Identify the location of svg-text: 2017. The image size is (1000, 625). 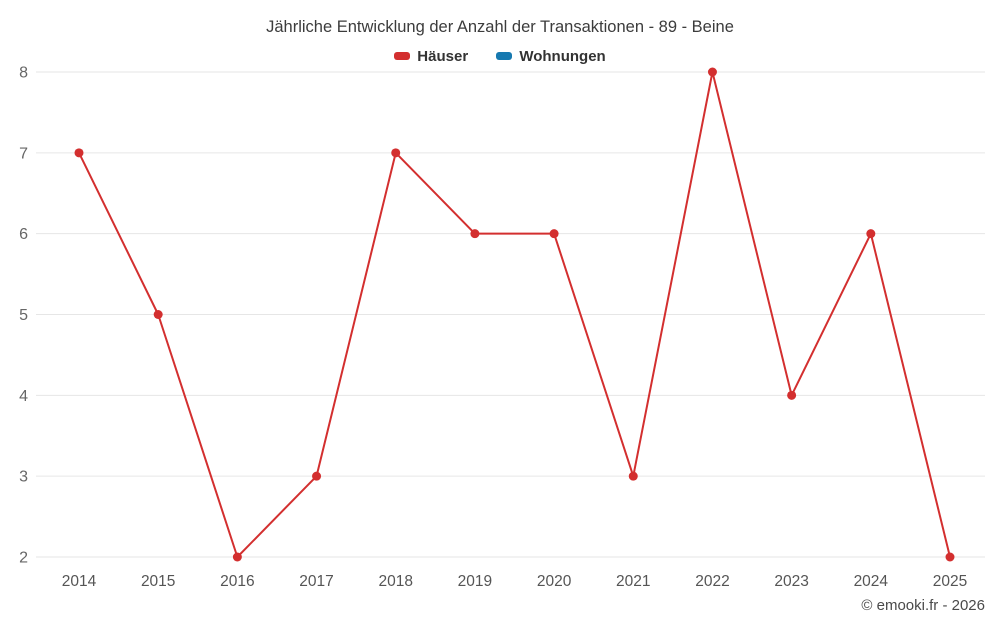
(316, 581).